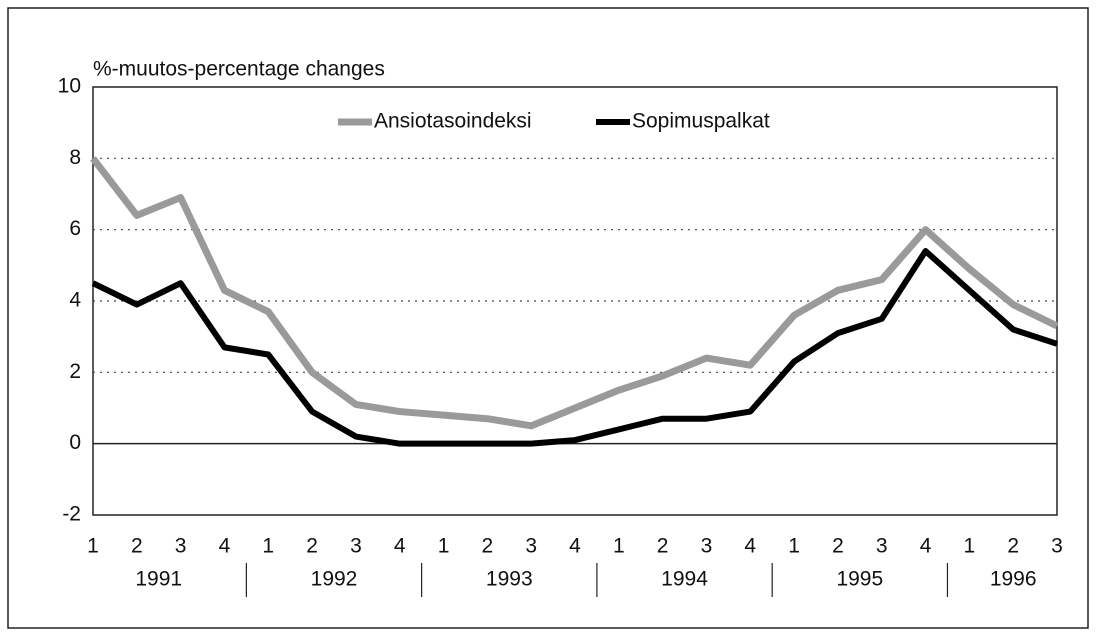  I want to click on y-tick-label: 0, so click(75, 442).